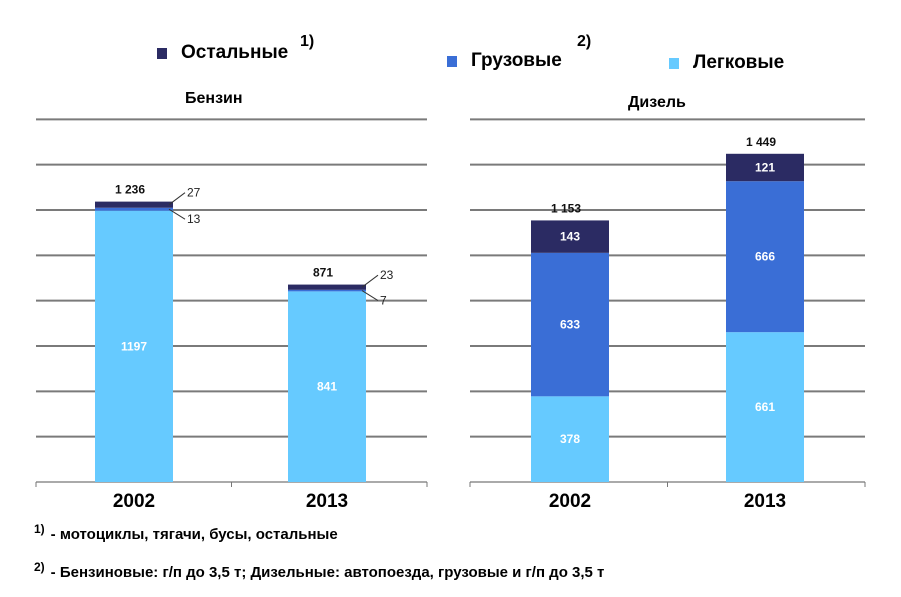  I want to click on diesel-data-label: 633, so click(570, 325).